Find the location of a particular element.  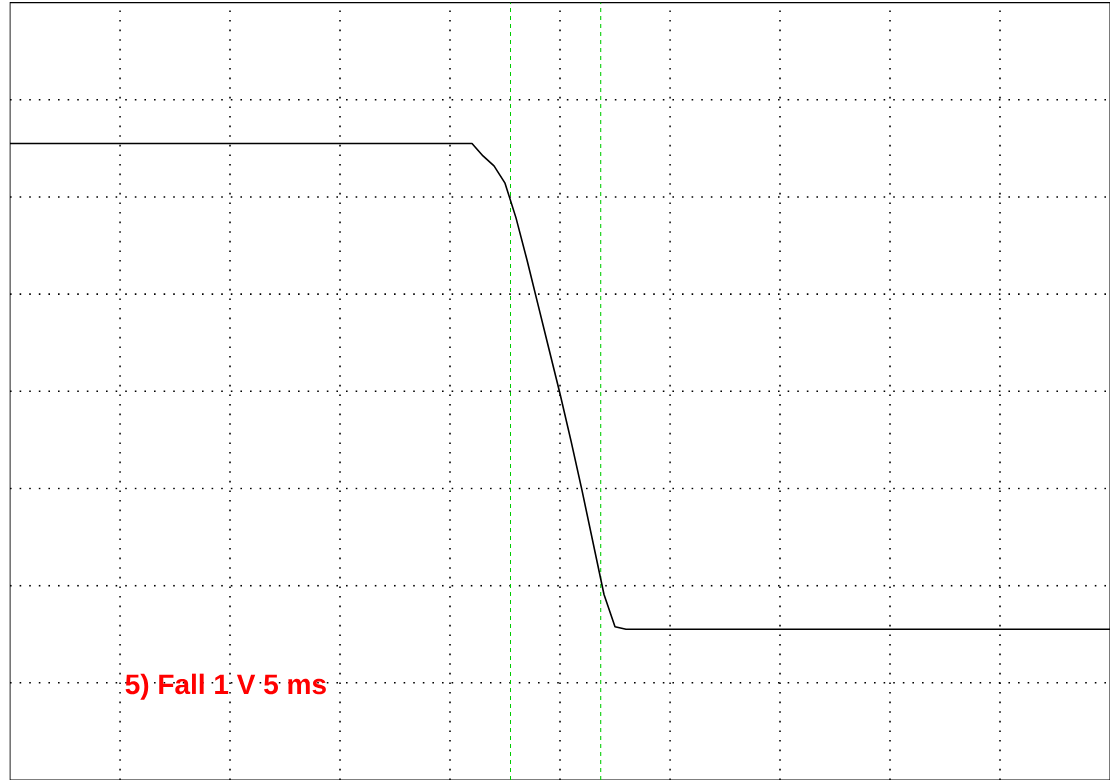

text: 5) Fall 1 V 5 ms is located at coordinates (225, 686).